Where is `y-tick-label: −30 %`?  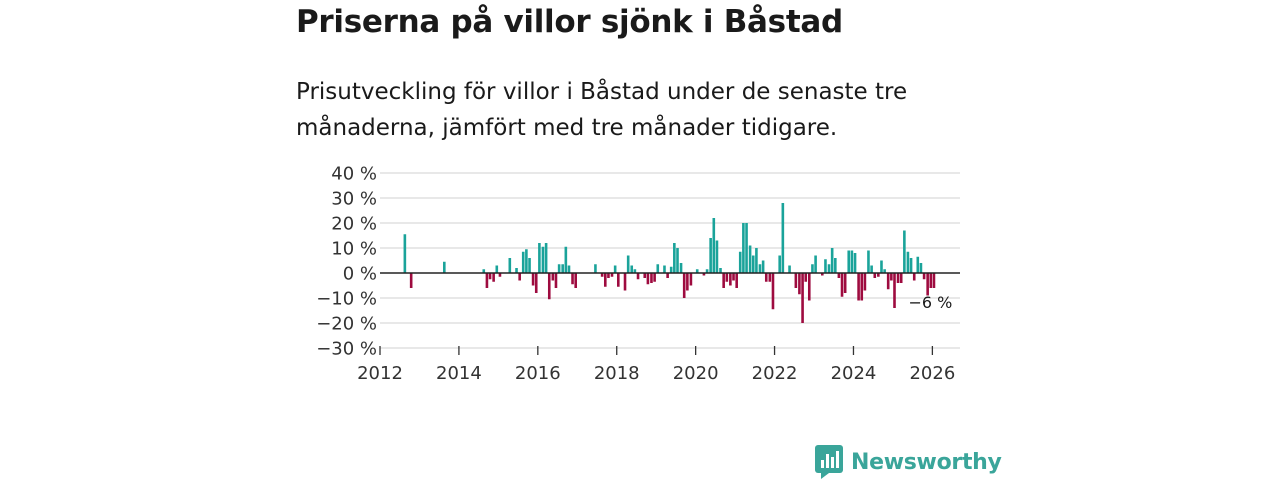
y-tick-label: −30 % is located at coordinates (346, 349).